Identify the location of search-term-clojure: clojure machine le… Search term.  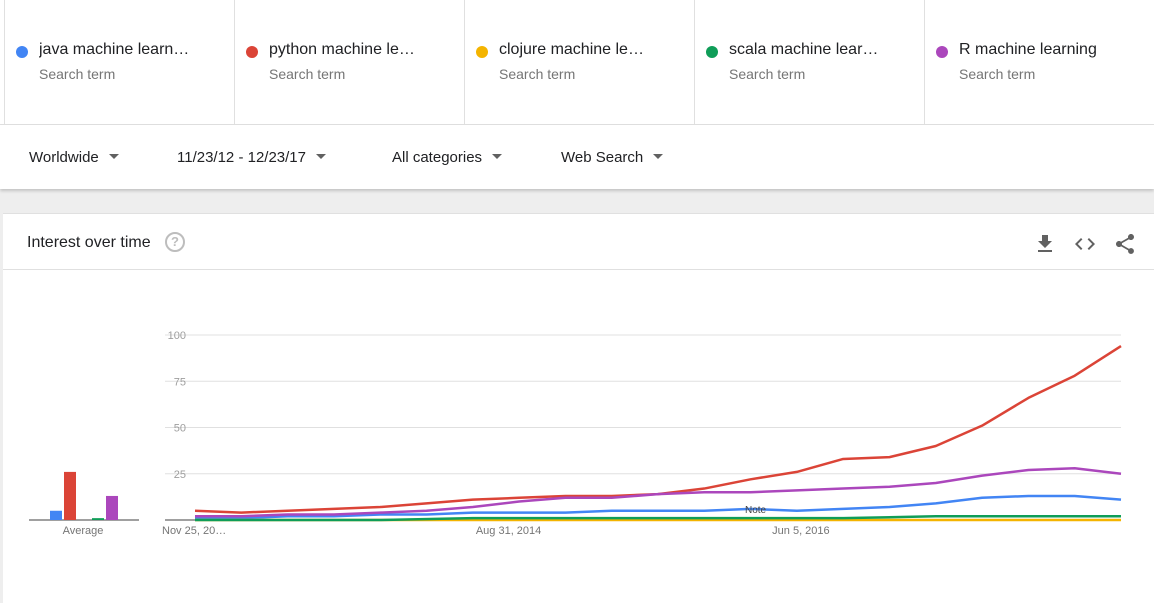
(579, 62).